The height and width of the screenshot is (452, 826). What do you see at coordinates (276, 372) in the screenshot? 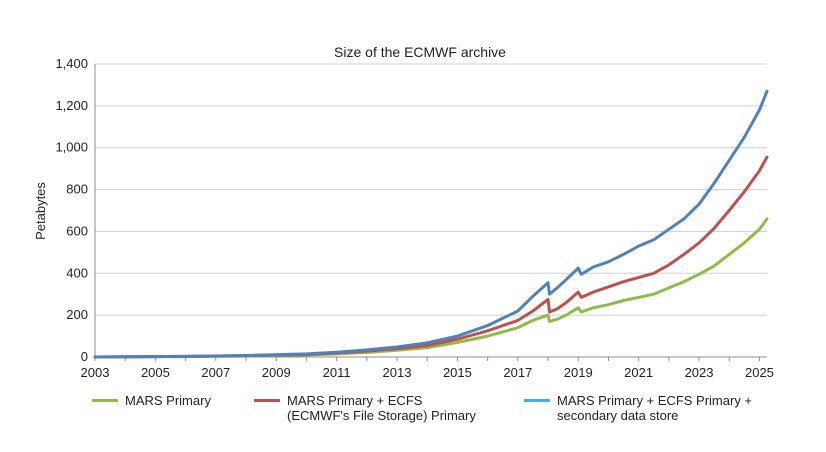
I see `x-tick-label-2009: 2009` at bounding box center [276, 372].